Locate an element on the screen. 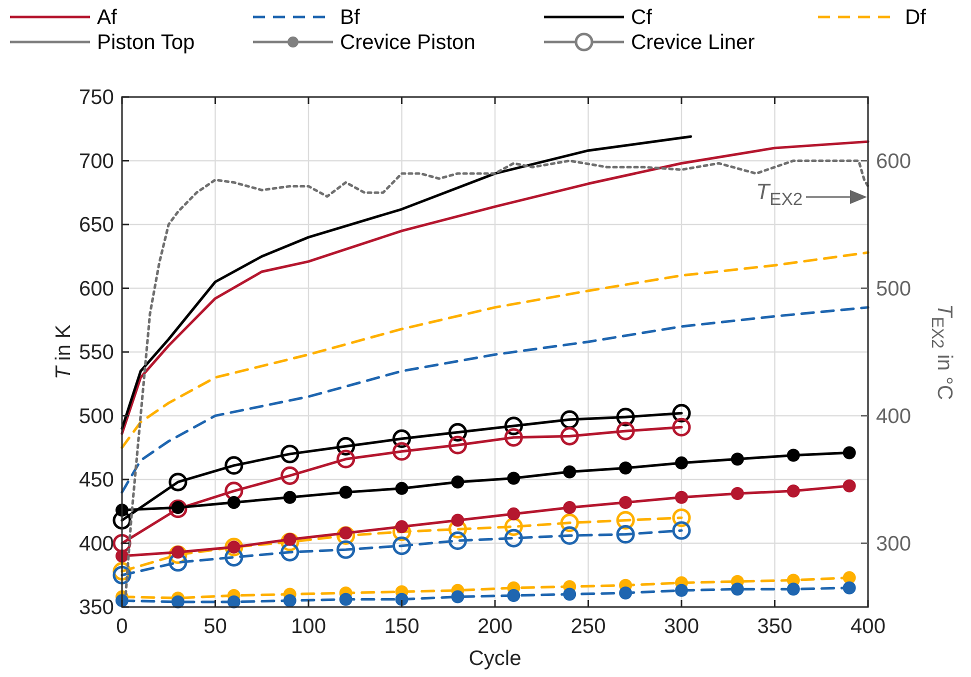  annotation: T$_{EX2}$ is located at coordinates (779, 194).